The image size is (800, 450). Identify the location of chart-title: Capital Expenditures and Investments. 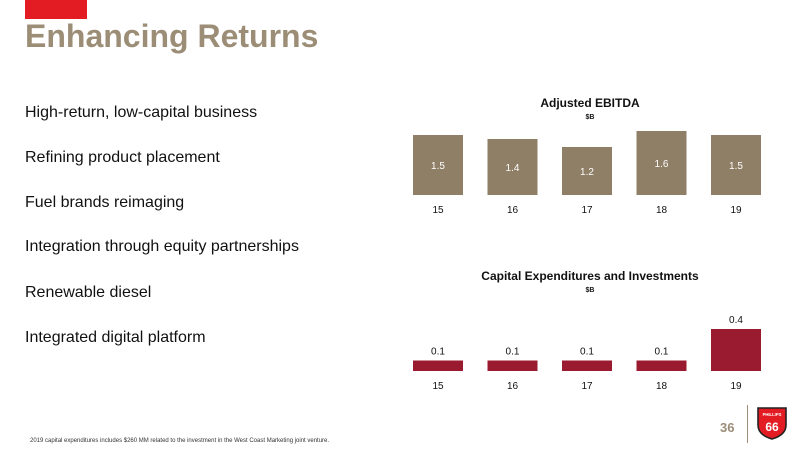
(590, 276).